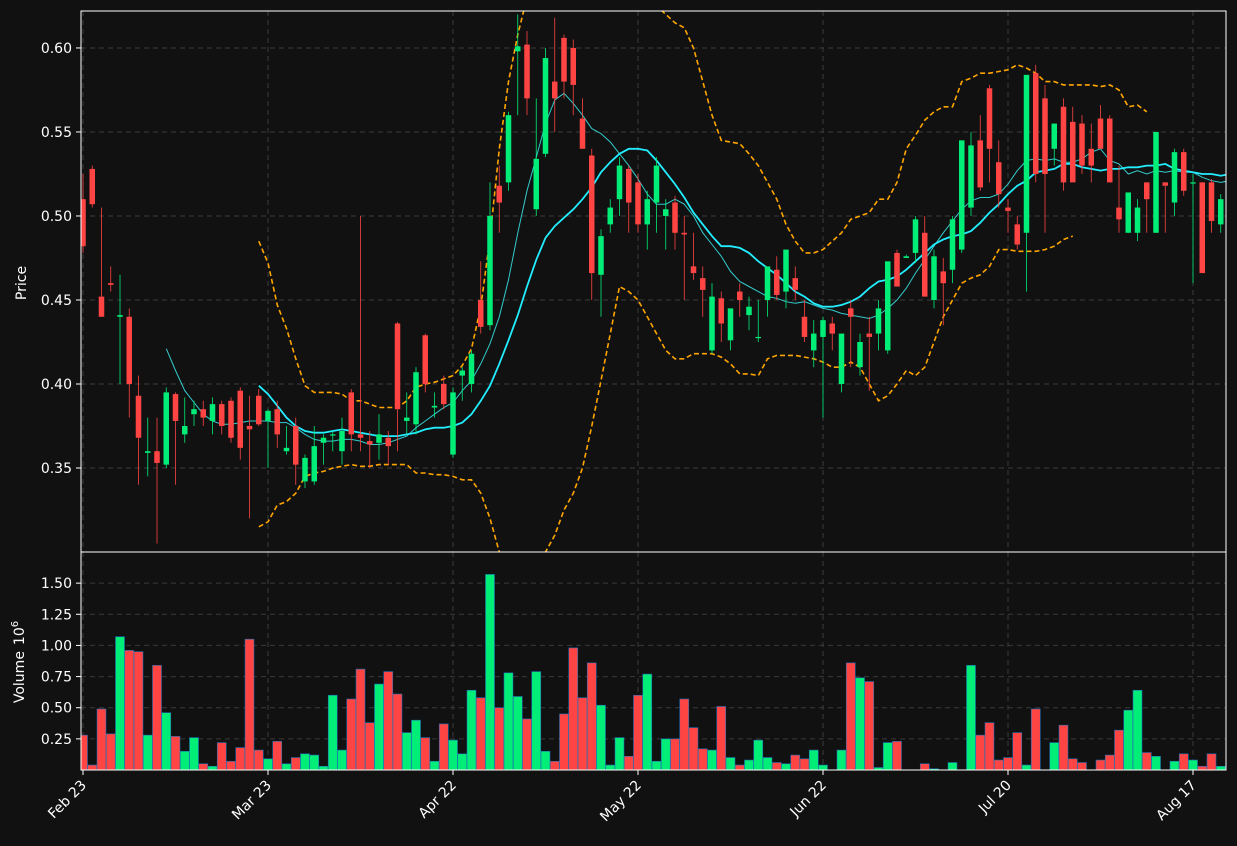 This screenshot has height=846, width=1237. What do you see at coordinates (56, 133) in the screenshot?
I see `price-tick-label: 0.55` at bounding box center [56, 133].